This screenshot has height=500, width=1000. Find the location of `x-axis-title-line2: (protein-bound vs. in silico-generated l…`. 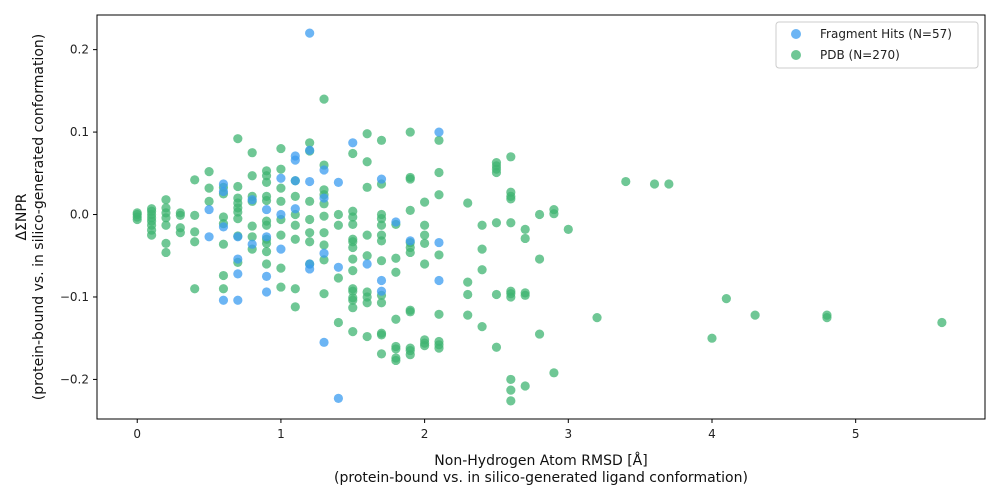

x-axis-title-line2: (protein-bound vs. in silico-generated l… is located at coordinates (541, 478).